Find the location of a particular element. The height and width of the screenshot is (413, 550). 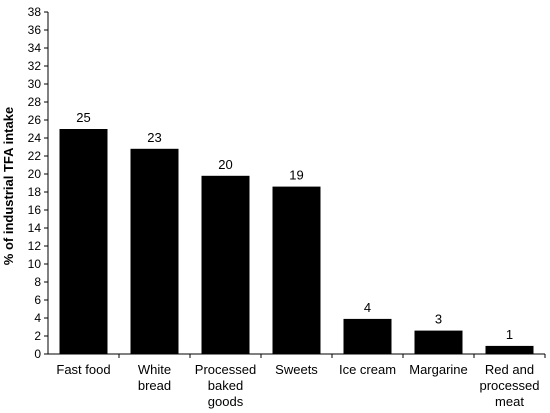

data-label: 3 is located at coordinates (438, 319).